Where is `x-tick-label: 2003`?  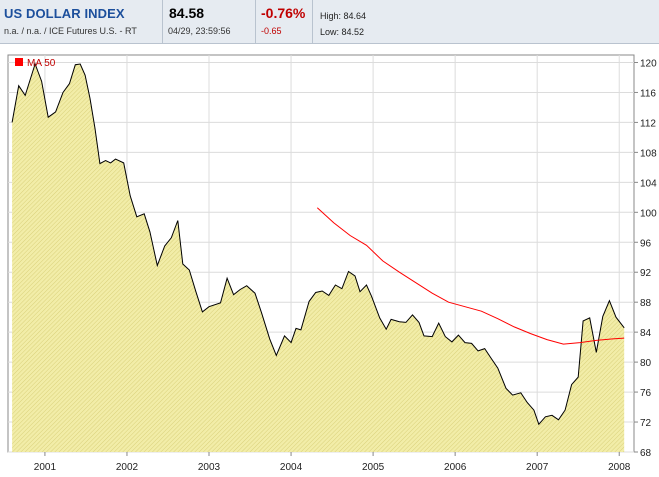 x-tick-label: 2003 is located at coordinates (209, 467).